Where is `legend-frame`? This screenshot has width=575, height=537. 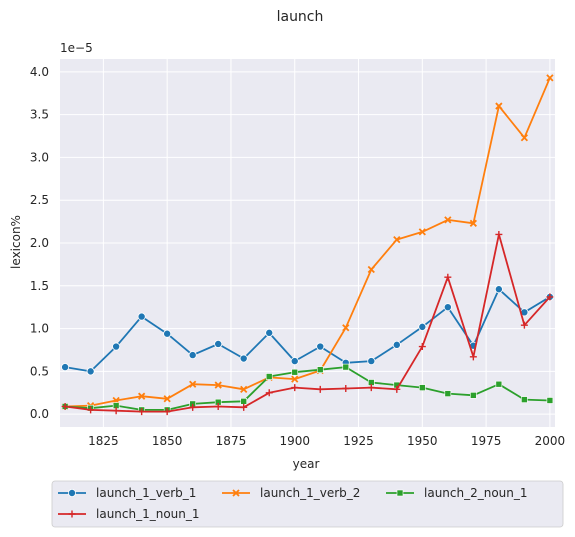
legend-frame is located at coordinates (307, 504).